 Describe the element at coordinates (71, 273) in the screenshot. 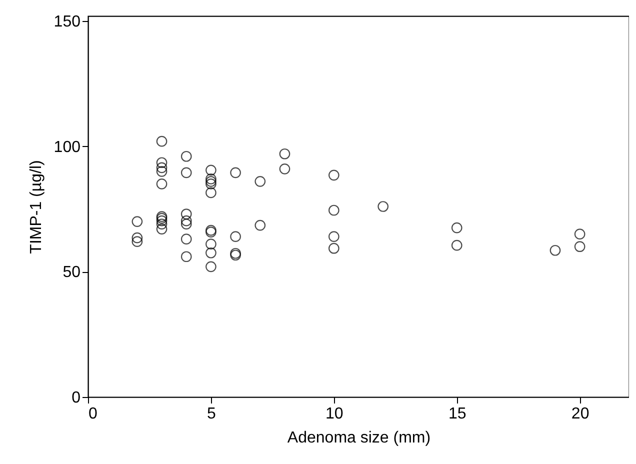

I see `y-tick-label: 50` at that location.